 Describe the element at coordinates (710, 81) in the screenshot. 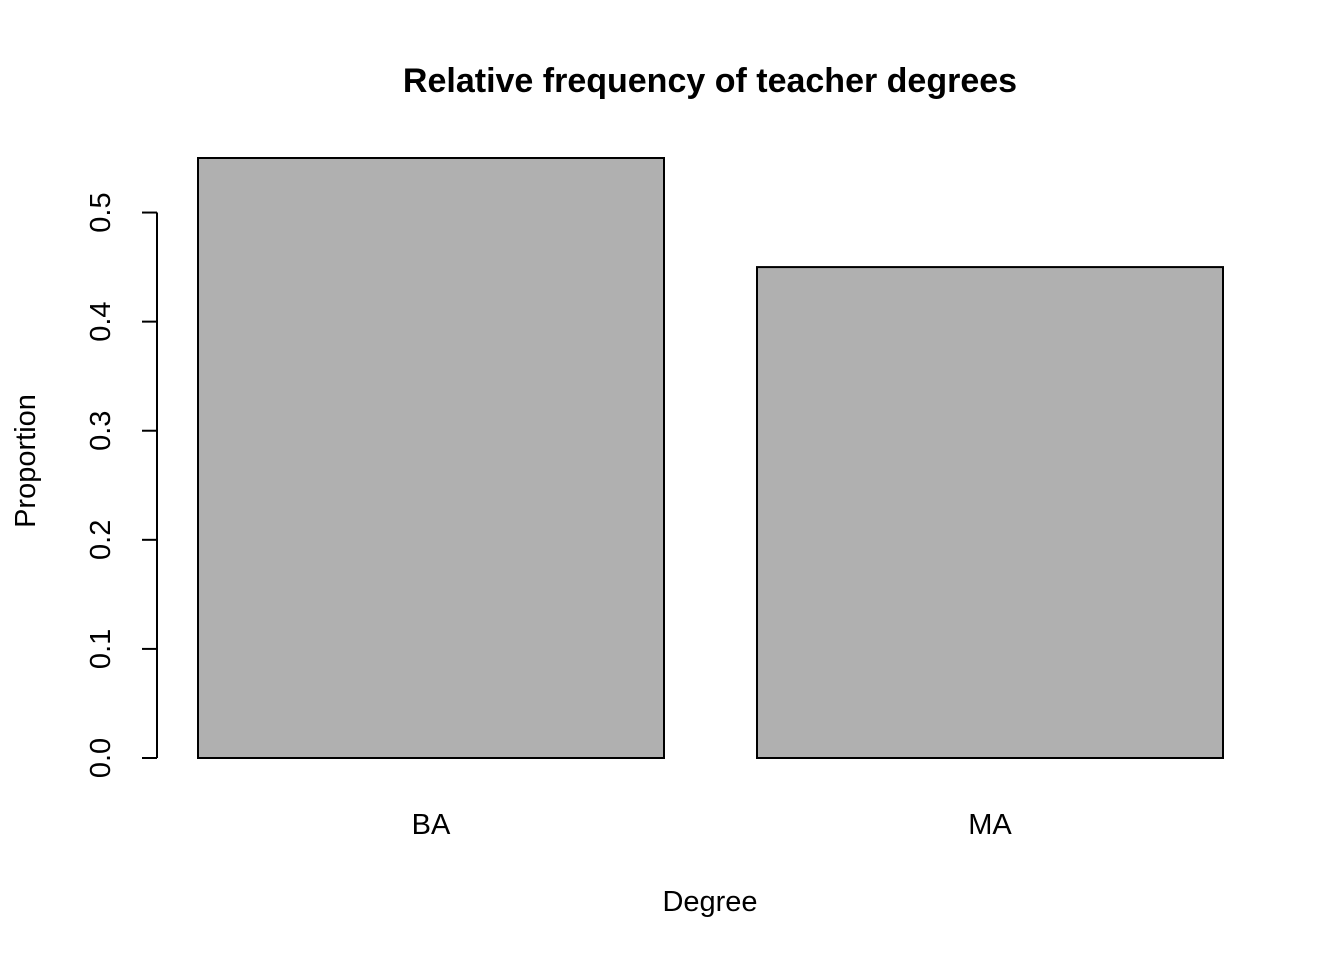

I see `chart-title: Relative frequency of teacher degrees` at that location.